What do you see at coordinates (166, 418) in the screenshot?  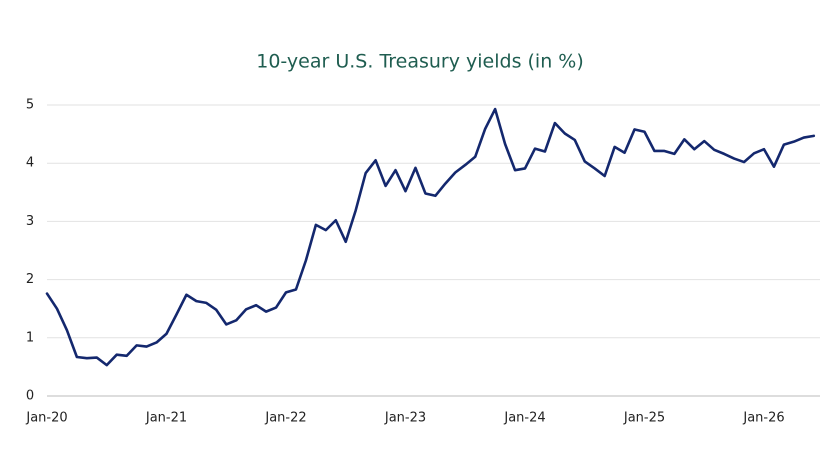 I see `x-tick-label: Jan-21` at bounding box center [166, 418].